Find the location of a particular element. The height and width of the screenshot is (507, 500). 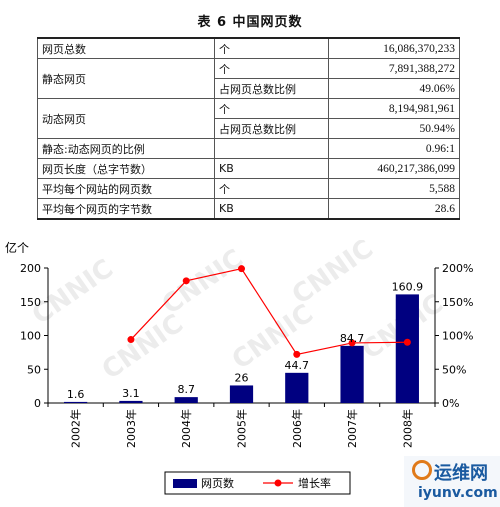

y-tick-label-left: 0 is located at coordinates (37, 403).